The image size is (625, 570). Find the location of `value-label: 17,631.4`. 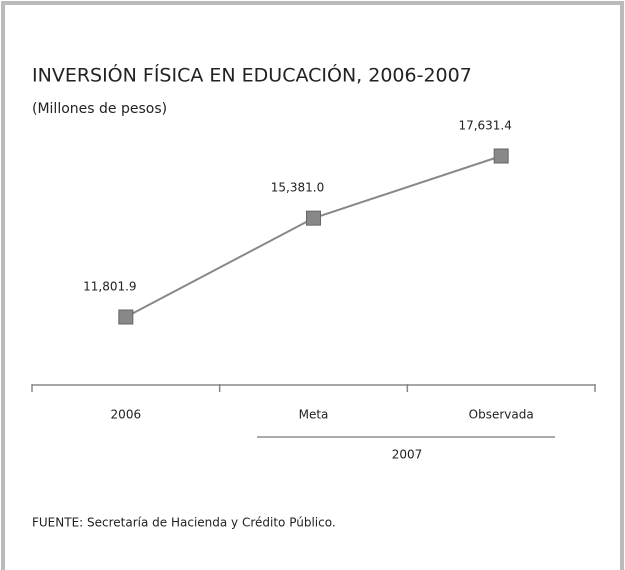

value-label: 17,631.4 is located at coordinates (484, 126).